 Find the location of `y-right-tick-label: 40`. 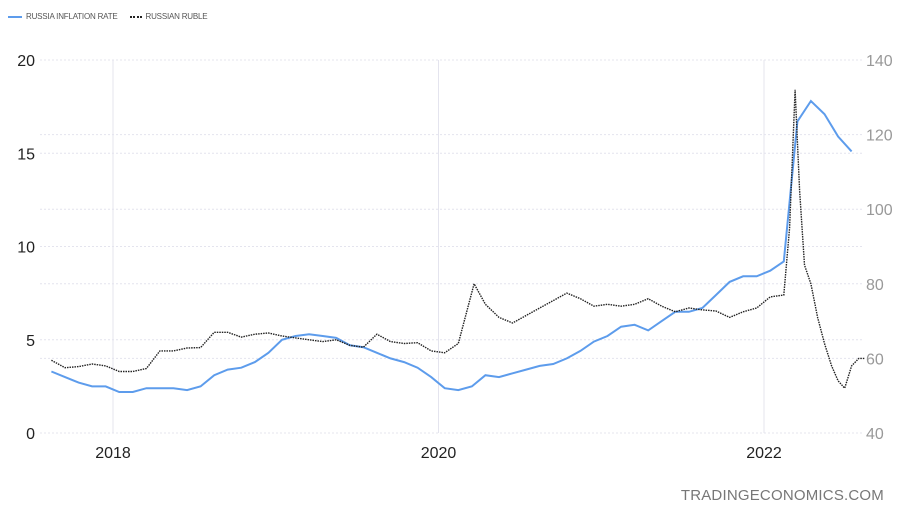

y-right-tick-label: 40 is located at coordinates (875, 434).